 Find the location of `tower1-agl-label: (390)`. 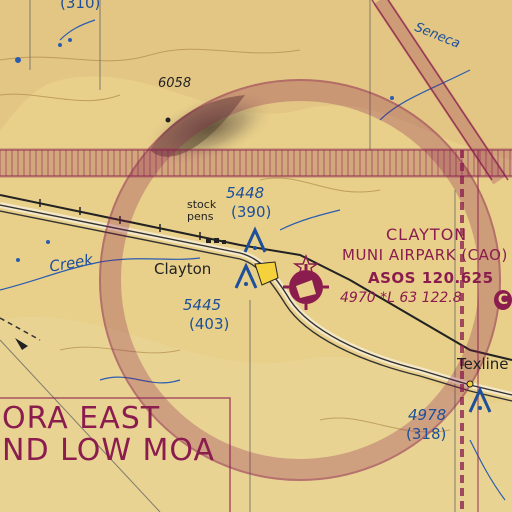

tower1-agl-label: (390) is located at coordinates (251, 212).